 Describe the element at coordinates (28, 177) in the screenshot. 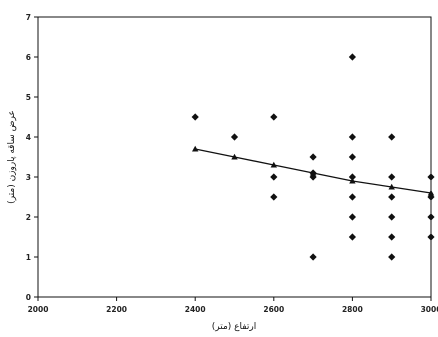

I see `y-tick-label: 3` at that location.